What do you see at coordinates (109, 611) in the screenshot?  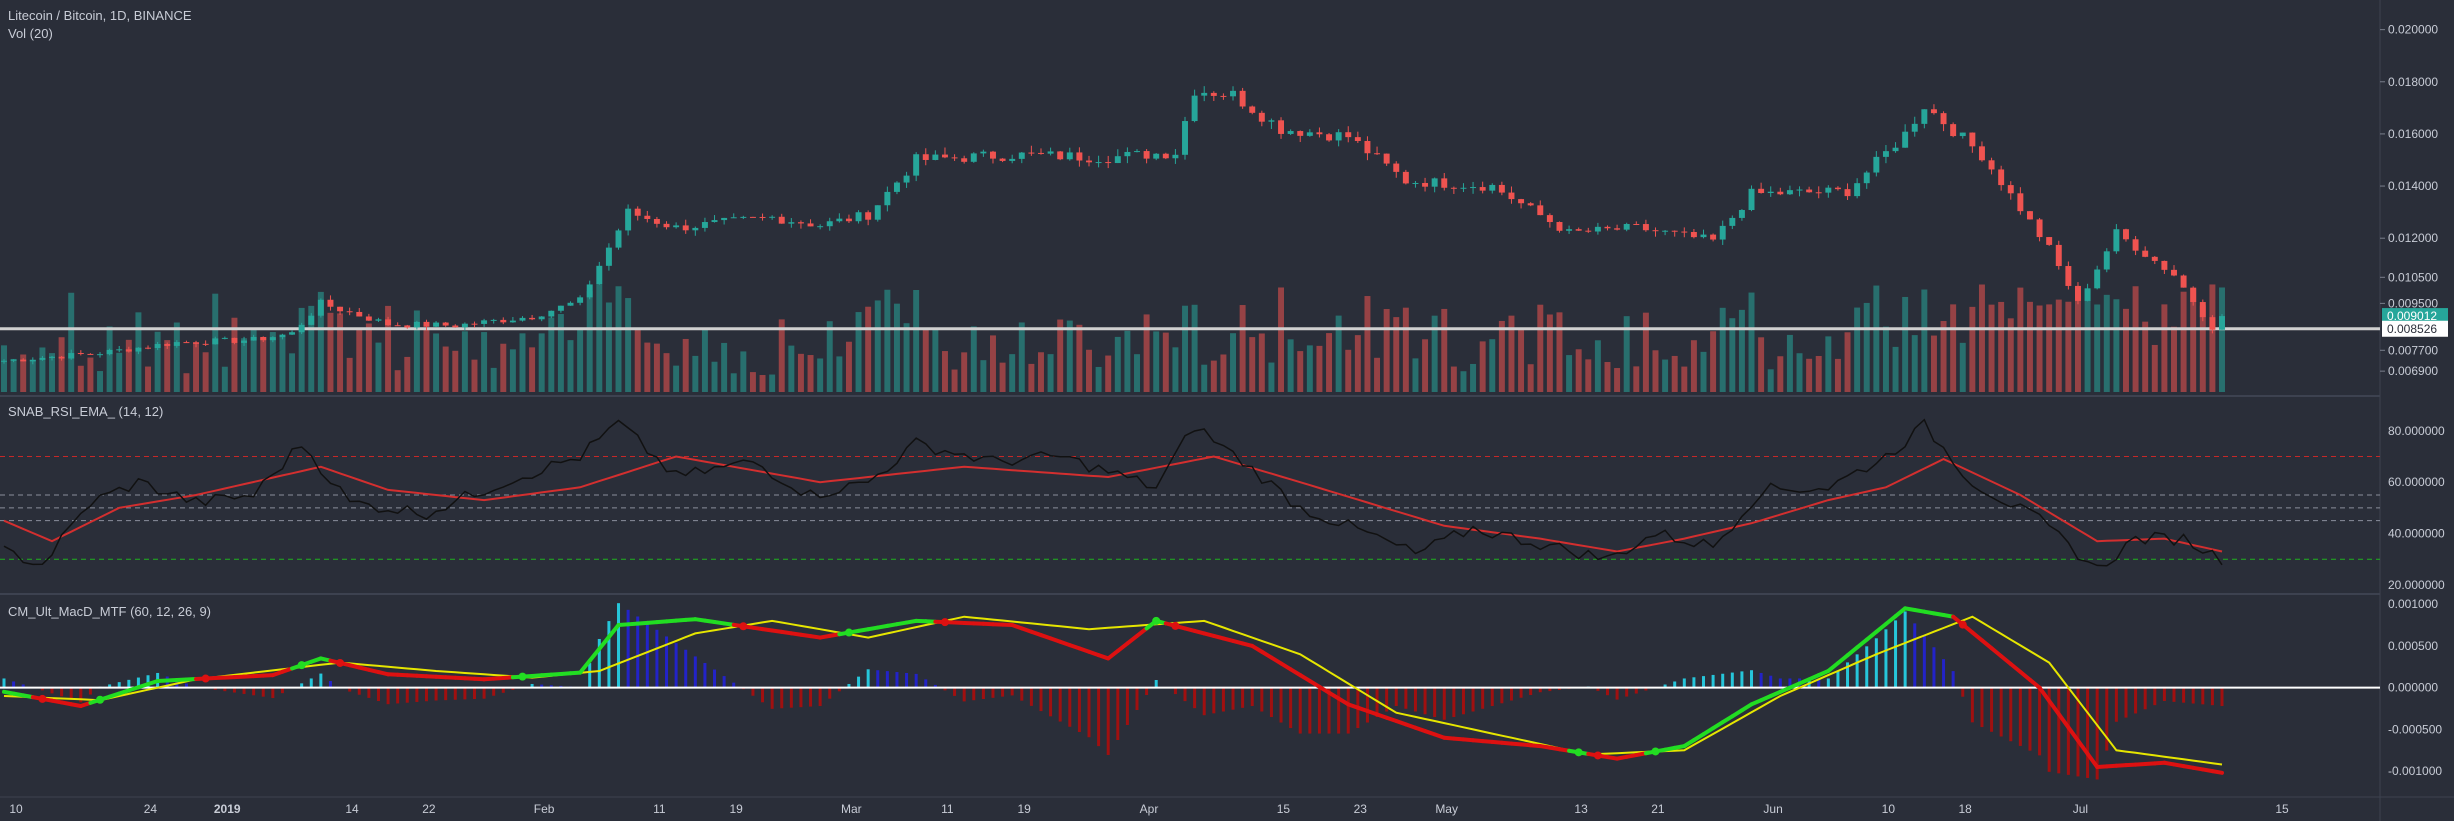 I see `macd-indicator-label: CM_Ult_MacD_MTF (60, 12, 26, 9)` at bounding box center [109, 611].